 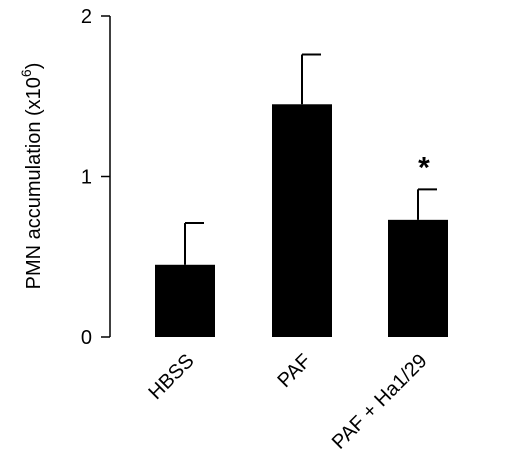 What do you see at coordinates (295, 371) in the screenshot?
I see `x-category-label: PAF` at bounding box center [295, 371].